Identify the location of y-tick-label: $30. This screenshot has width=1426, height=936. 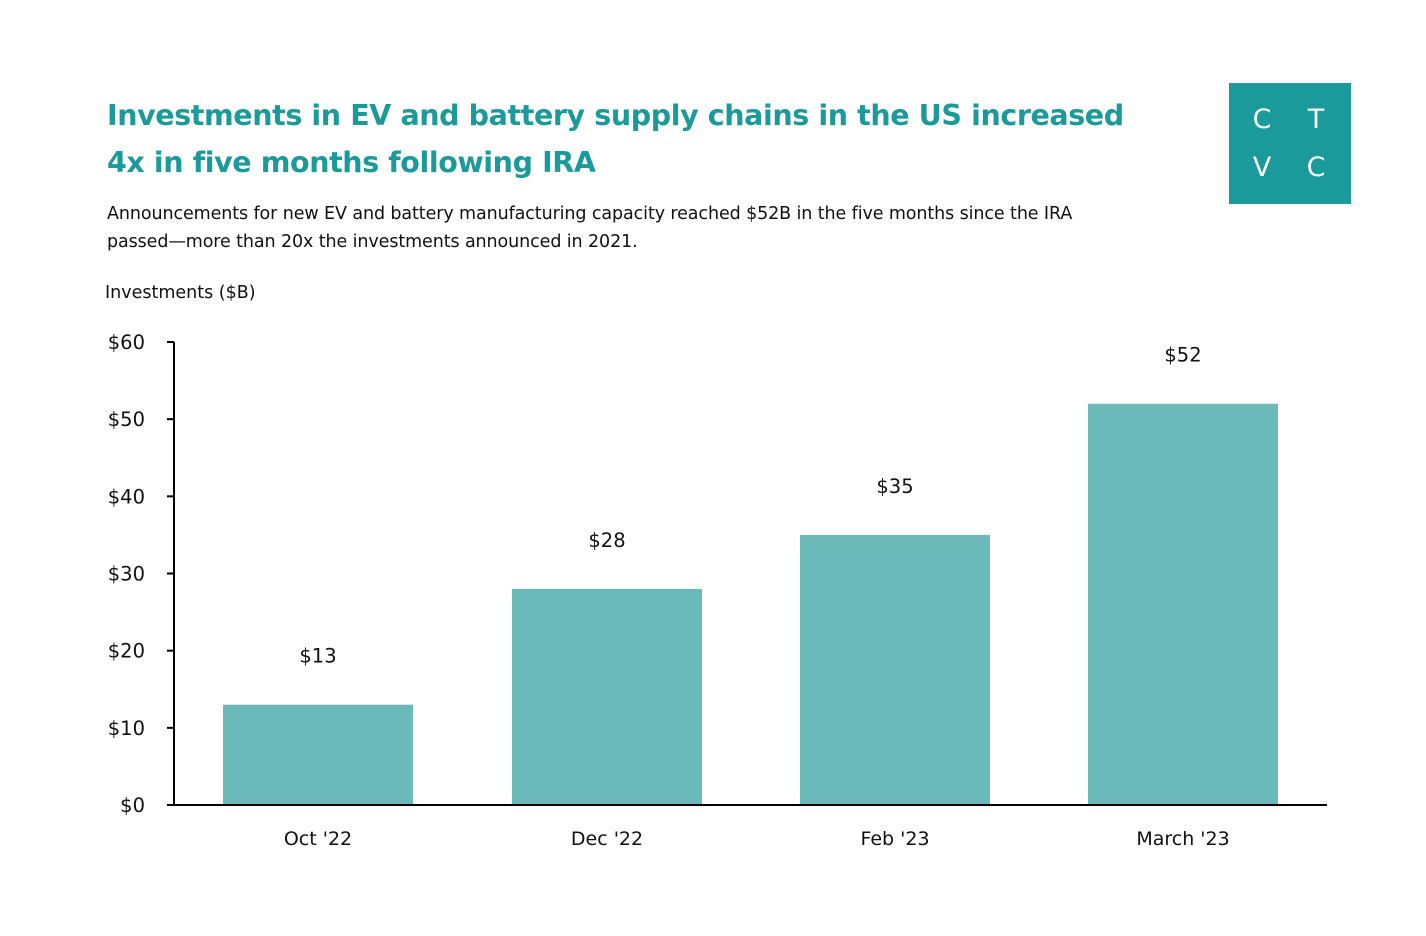
(126, 574).